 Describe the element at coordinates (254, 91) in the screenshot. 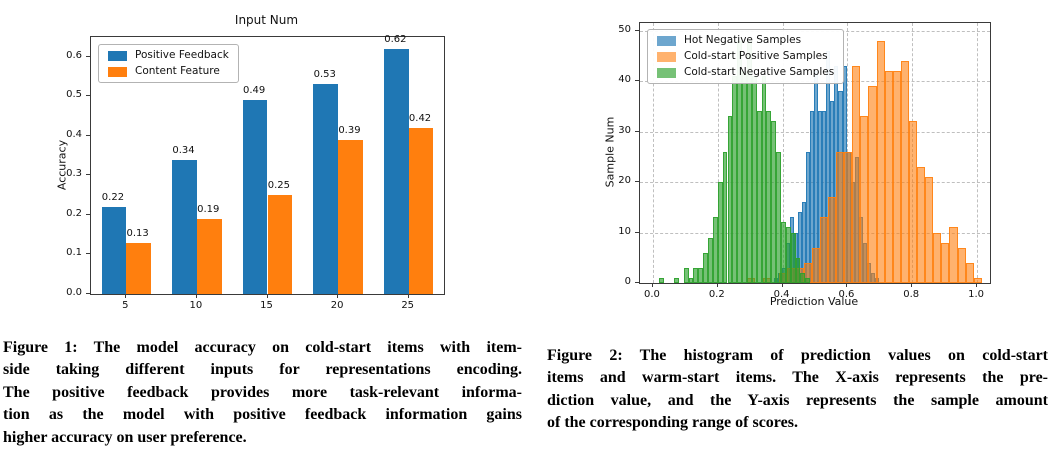

I see `bar-value-label: 0.49` at that location.